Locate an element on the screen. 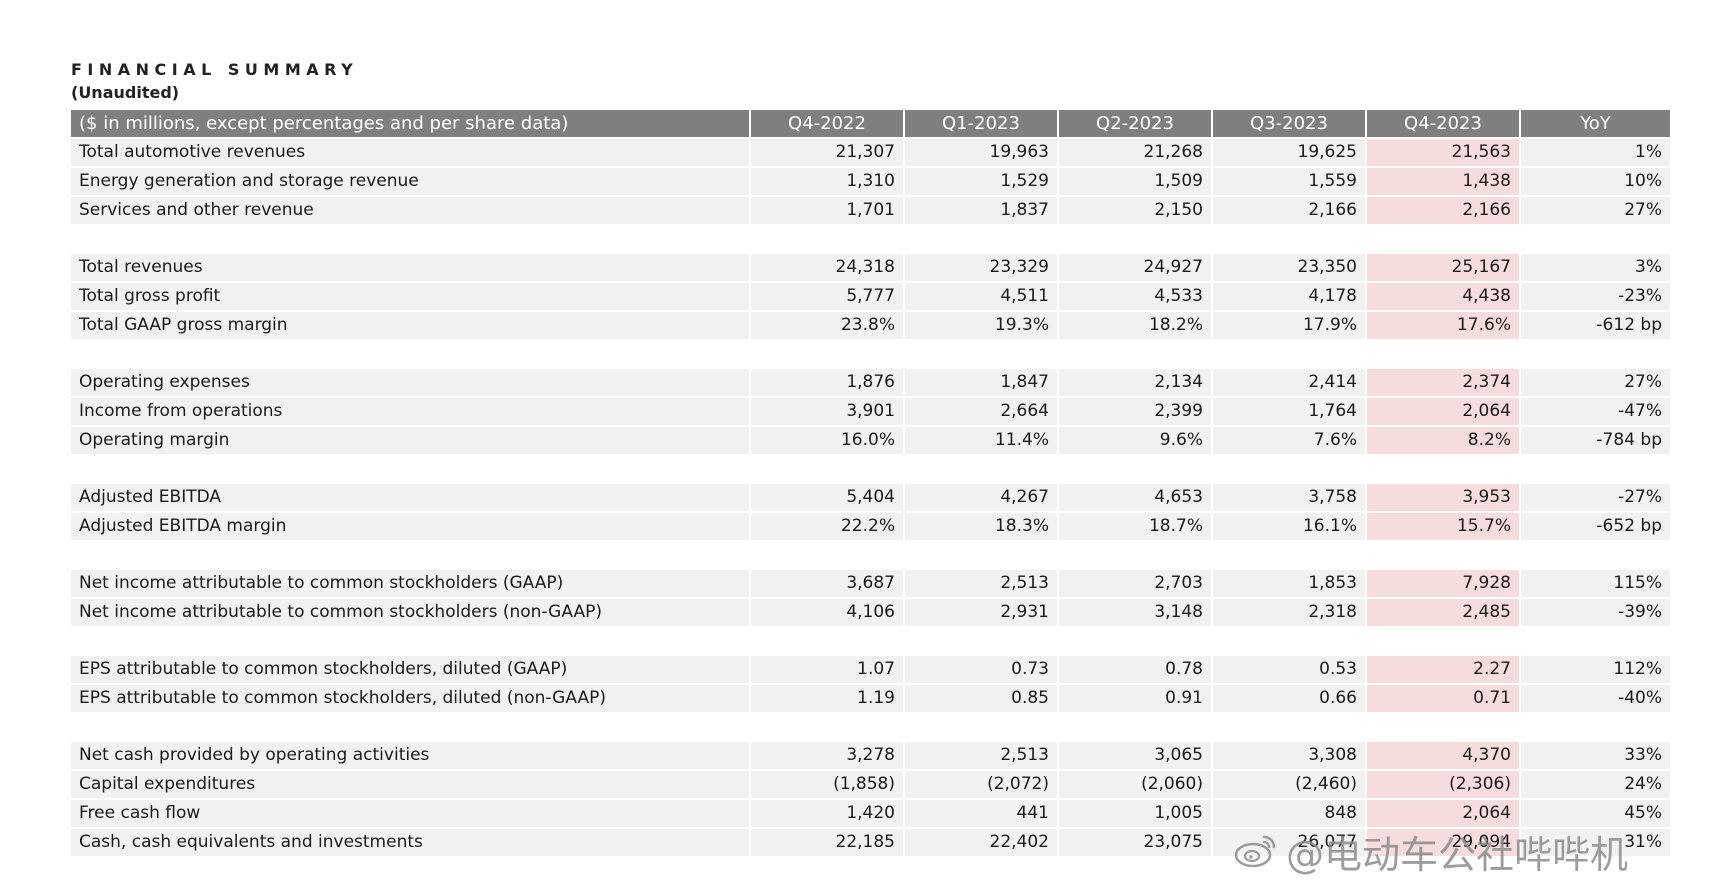 The image size is (1717, 889). cell-yoy: -652 bp is located at coordinates (1595, 526).